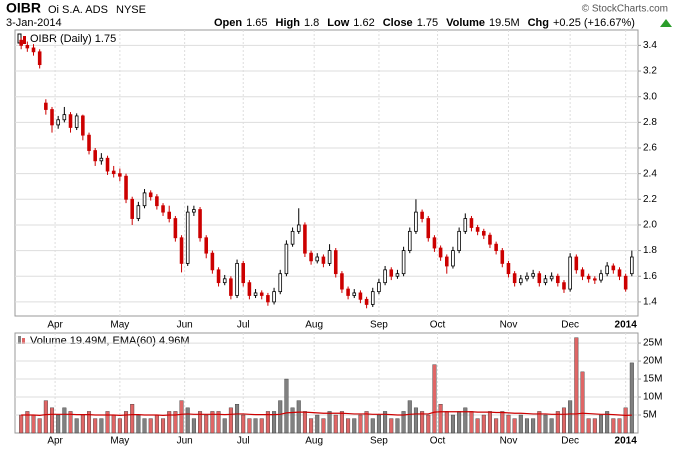  I want to click on y-tick-label: 1.6, so click(650, 276).